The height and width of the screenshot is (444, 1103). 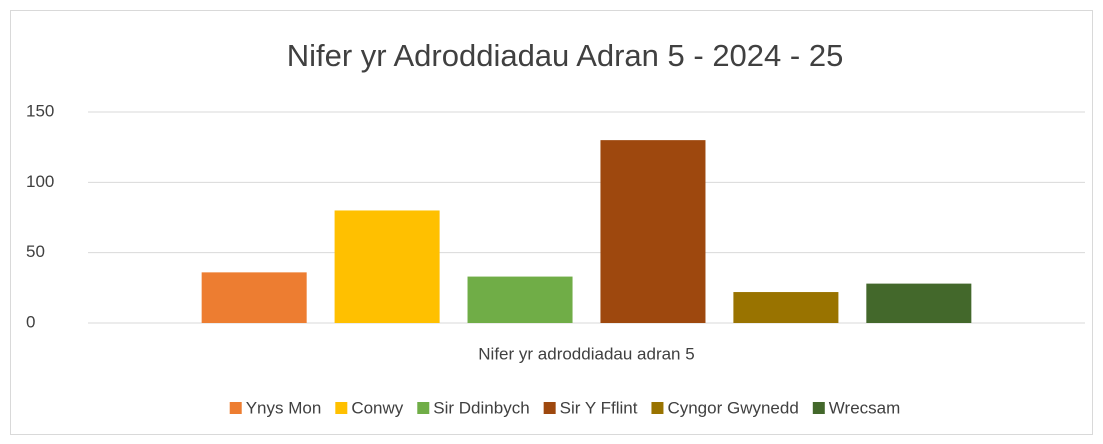 What do you see at coordinates (864, 407) in the screenshot?
I see `legend-label: Wrecsam` at bounding box center [864, 407].